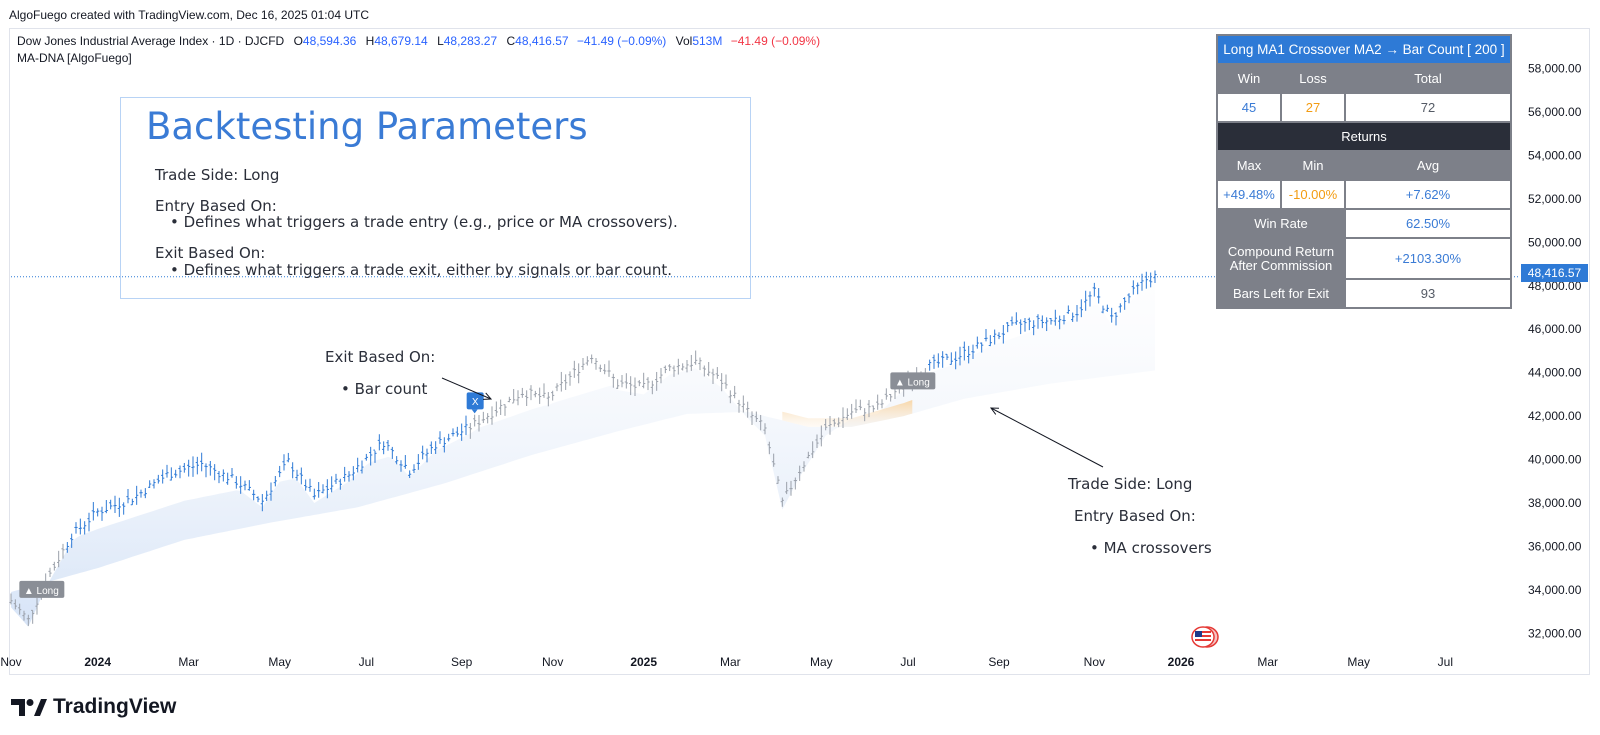 This screenshot has width=1600, height=735. I want to click on max-value: +49.48%, so click(1249, 194).